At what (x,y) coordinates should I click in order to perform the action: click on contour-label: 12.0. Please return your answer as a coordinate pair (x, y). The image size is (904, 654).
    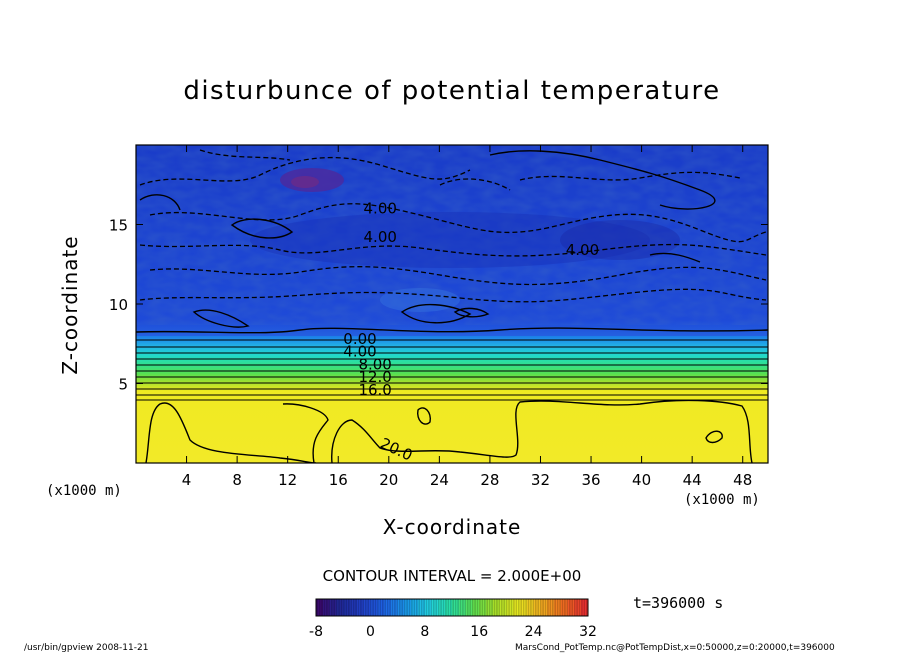
    Looking at the image, I should click on (374, 377).